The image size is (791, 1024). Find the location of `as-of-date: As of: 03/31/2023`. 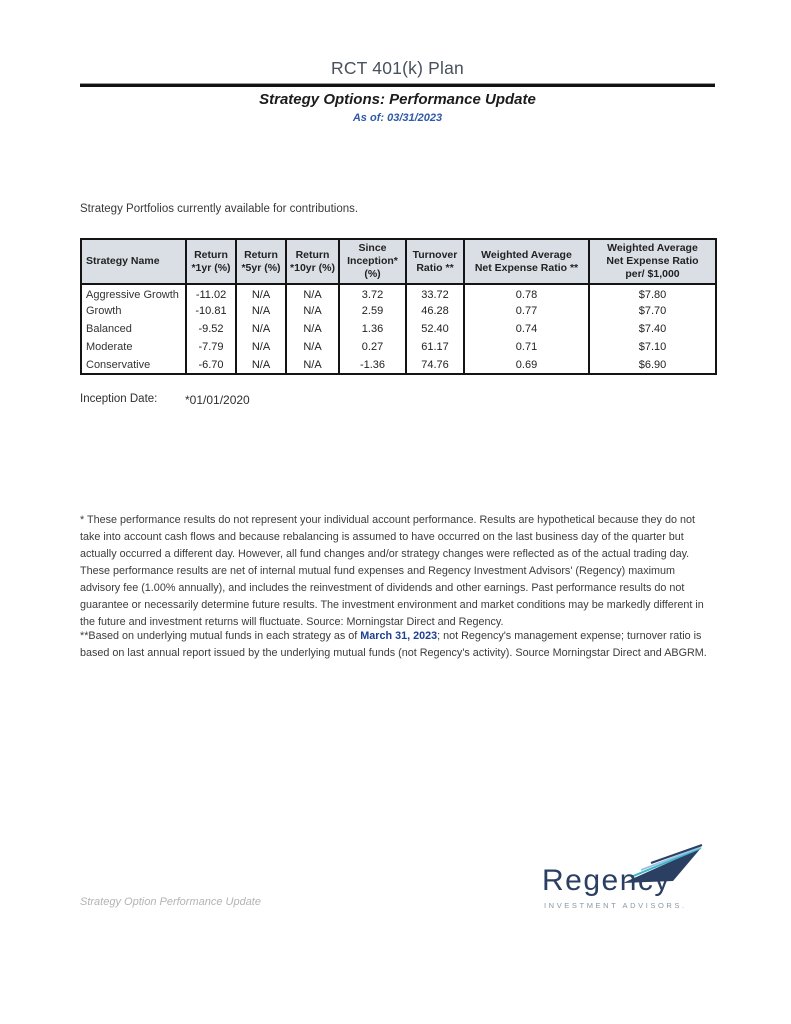

as-of-date: As of: 03/31/2023 is located at coordinates (397, 118).